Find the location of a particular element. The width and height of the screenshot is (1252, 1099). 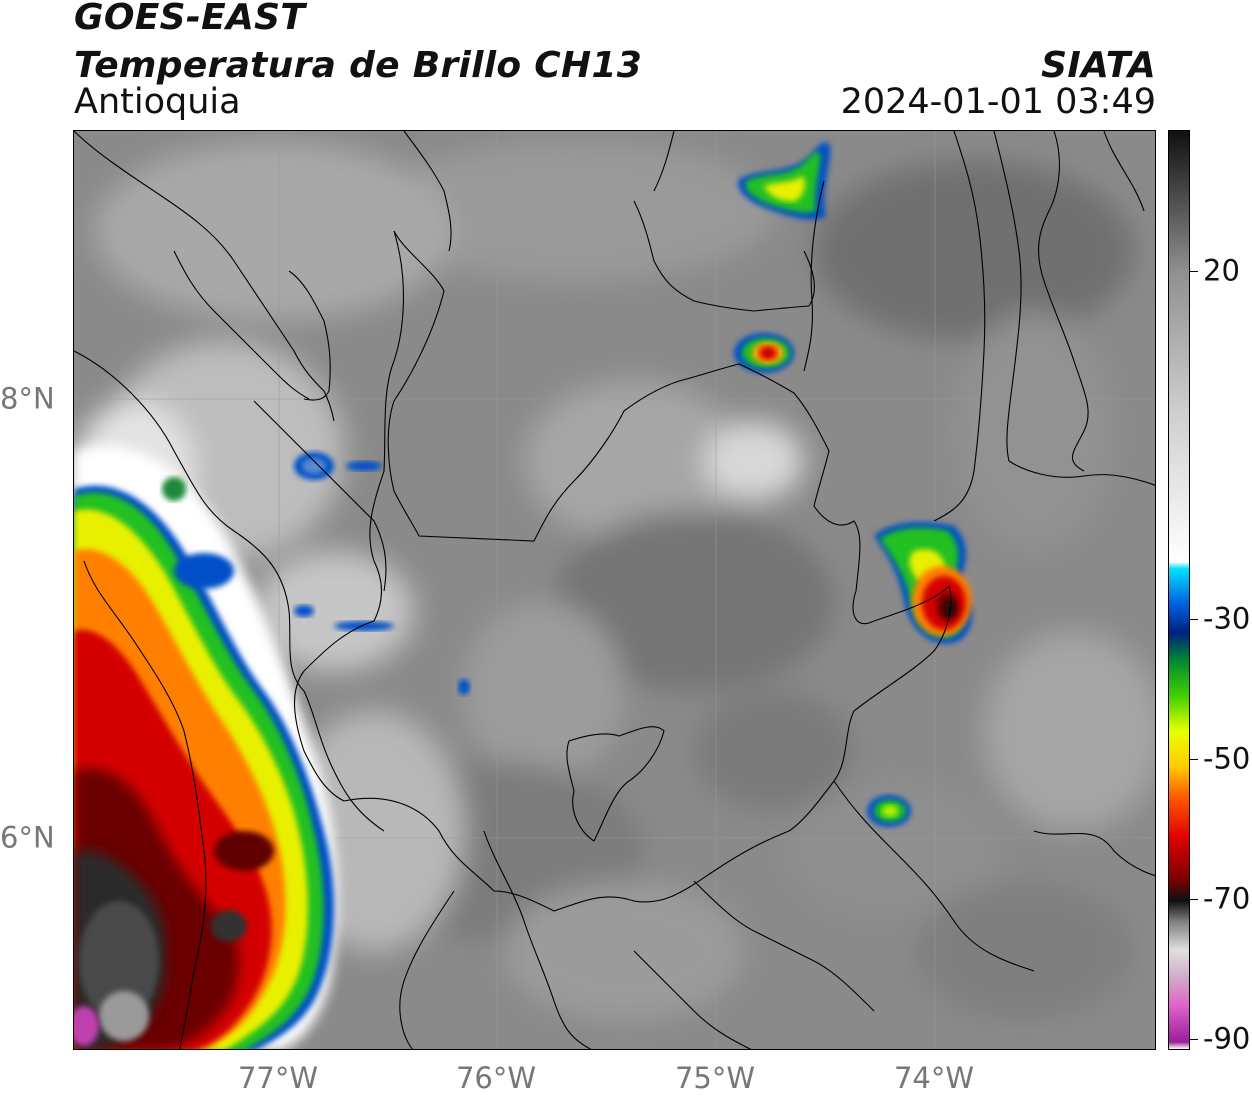

agency-title: SIATA is located at coordinates (1098, 65).